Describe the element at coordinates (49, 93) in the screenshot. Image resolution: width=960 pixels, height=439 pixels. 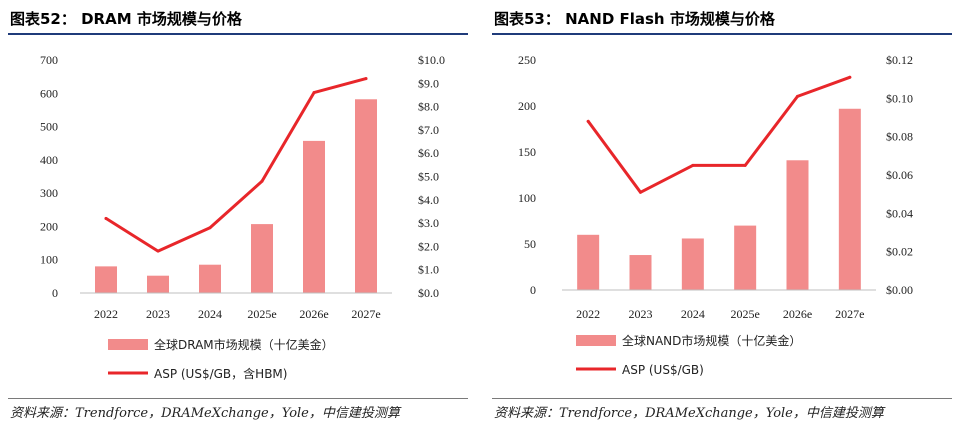
I see `y-left-tick-label: 600` at that location.